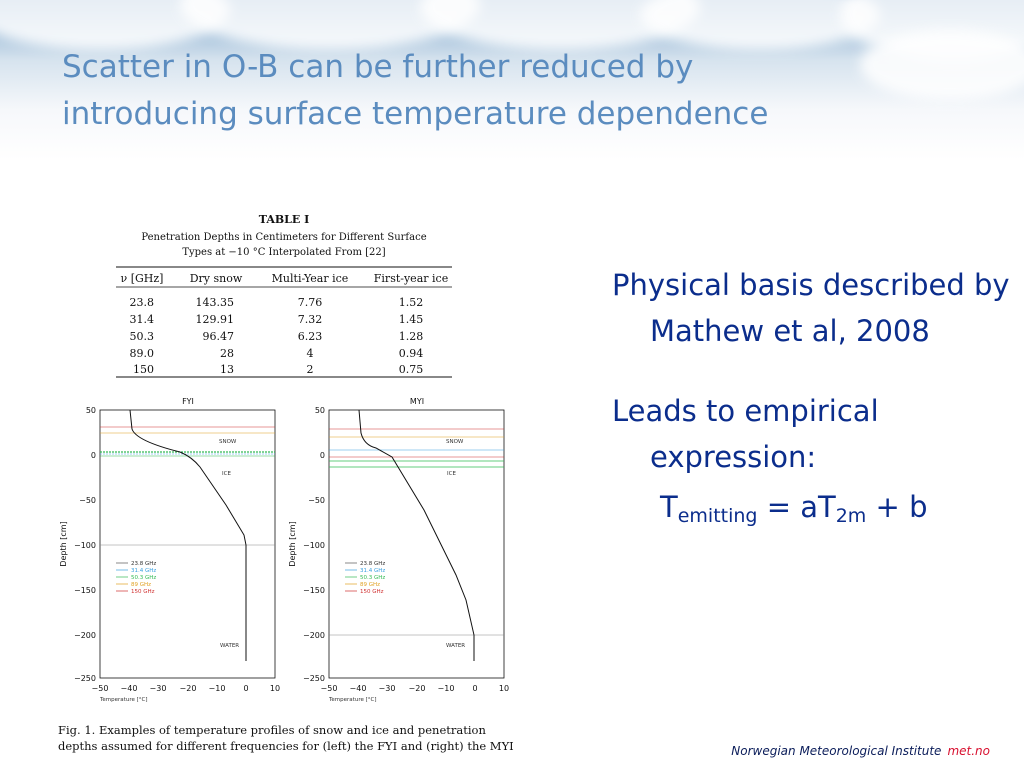 Image resolution: width=1024 pixels, height=768 pixels. What do you see at coordinates (745, 434) in the screenshot?
I see `bullet-empirical-expression: Leads to empirical expression:` at bounding box center [745, 434].